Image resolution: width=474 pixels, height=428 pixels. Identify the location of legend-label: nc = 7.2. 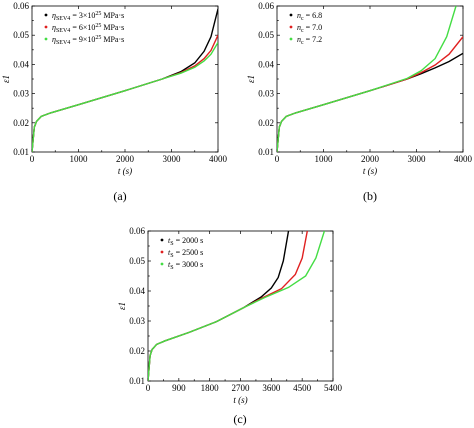
(309, 40).